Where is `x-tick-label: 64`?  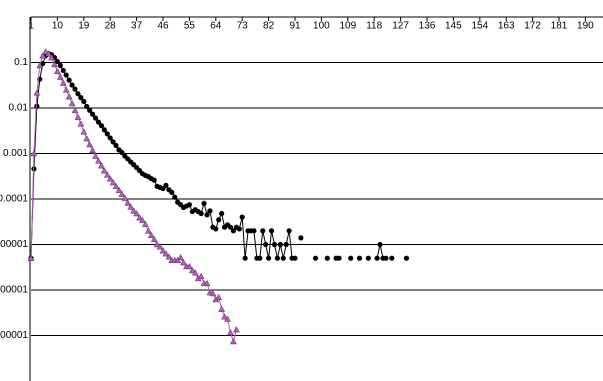 x-tick-label: 64 is located at coordinates (216, 26).